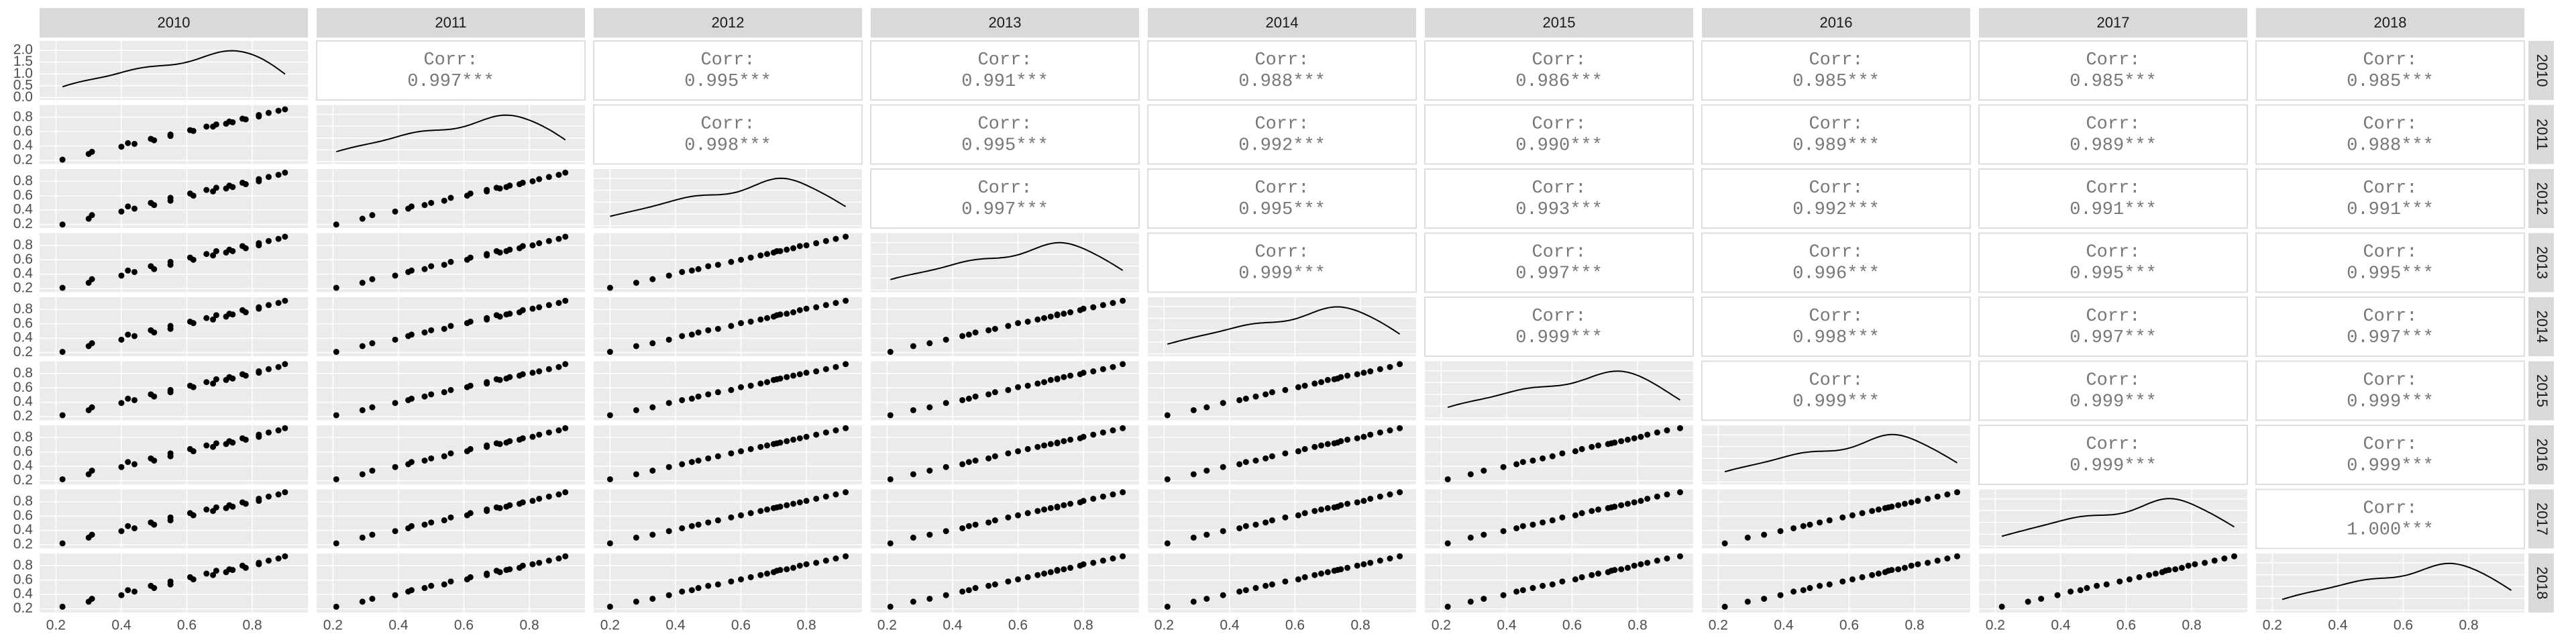 Image resolution: width=2576 pixels, height=644 pixels. What do you see at coordinates (174, 391) in the screenshot?
I see `panel-background` at bounding box center [174, 391].